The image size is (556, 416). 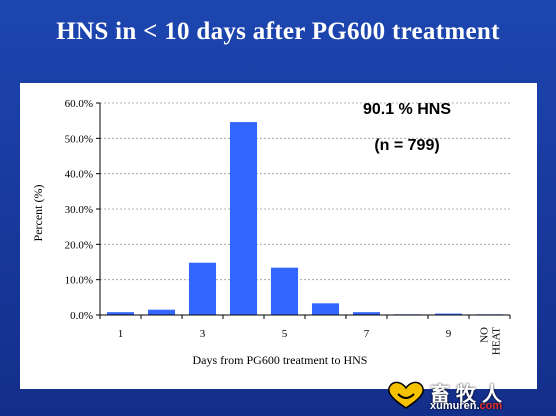 What do you see at coordinates (79, 104) in the screenshot?
I see `y-tick-label: 60.0%` at bounding box center [79, 104].